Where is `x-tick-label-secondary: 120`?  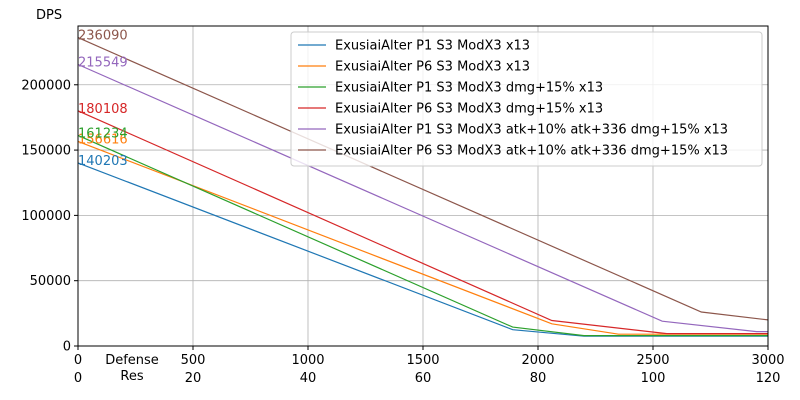 x-tick-label-secondary: 120 is located at coordinates (768, 378).